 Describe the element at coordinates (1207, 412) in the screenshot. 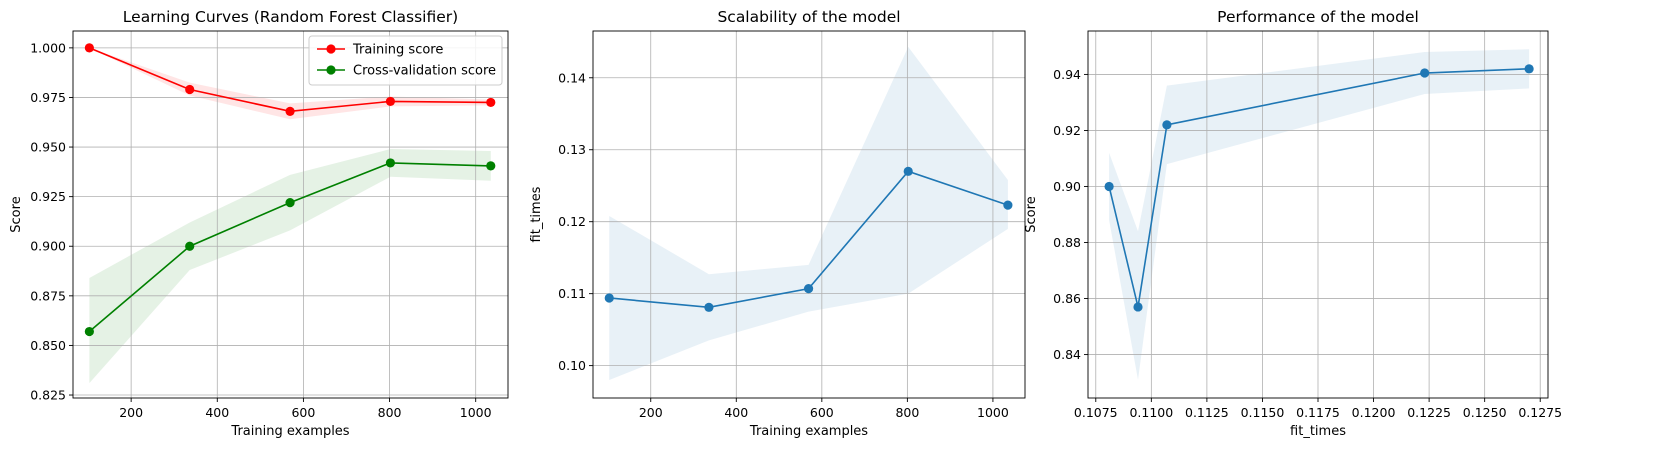

I see `x-tick-label: 0.1125` at that location.